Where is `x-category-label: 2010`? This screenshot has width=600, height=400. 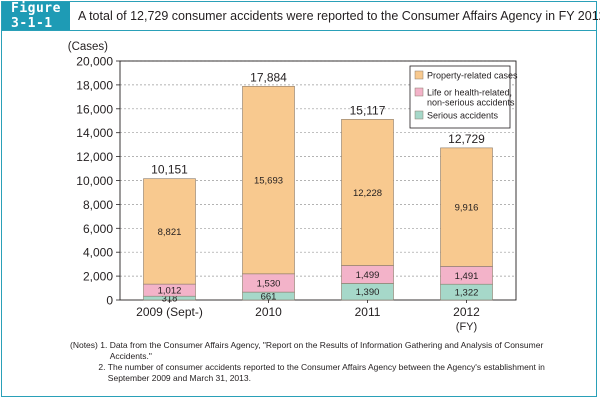
x-category-label: 2010 is located at coordinates (268, 312).